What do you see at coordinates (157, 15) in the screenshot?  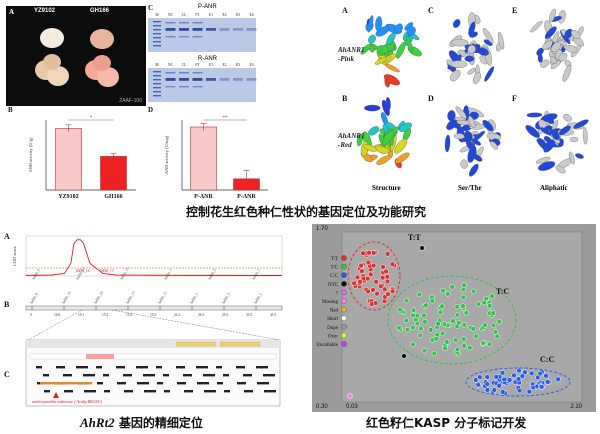 I see `gel-top-lane-label-0: M` at bounding box center [157, 15].